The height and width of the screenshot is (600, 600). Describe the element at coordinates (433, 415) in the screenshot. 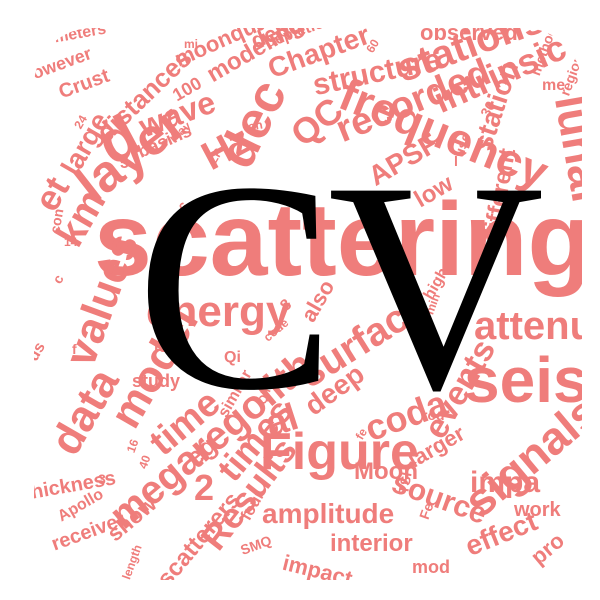

I see `cloud-word: rod` at that location.